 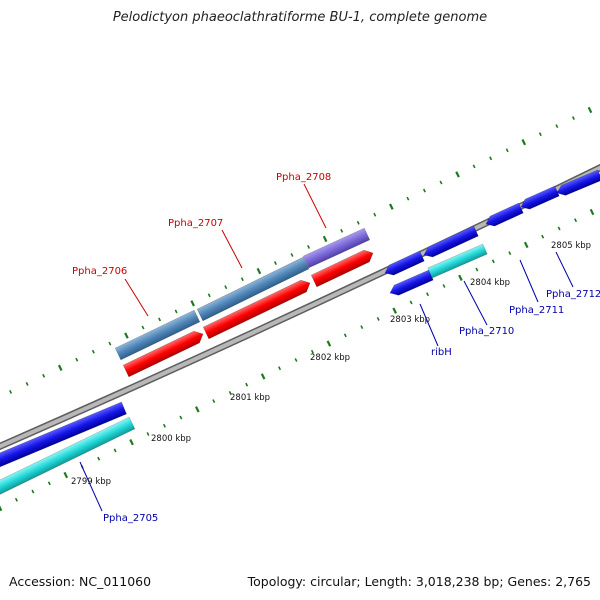 I want to click on kbp-label-2805: 2805 kbp, so click(x=571, y=246).